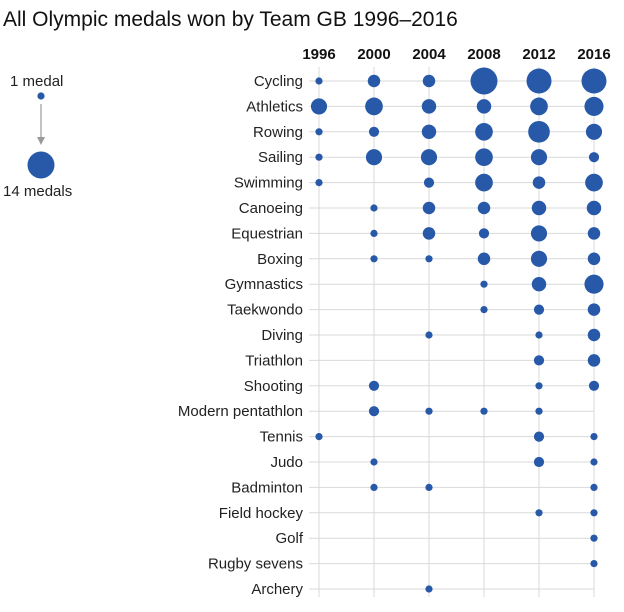  What do you see at coordinates (484, 157) in the screenshot?
I see `medal-dot-sailing-2008` at bounding box center [484, 157].